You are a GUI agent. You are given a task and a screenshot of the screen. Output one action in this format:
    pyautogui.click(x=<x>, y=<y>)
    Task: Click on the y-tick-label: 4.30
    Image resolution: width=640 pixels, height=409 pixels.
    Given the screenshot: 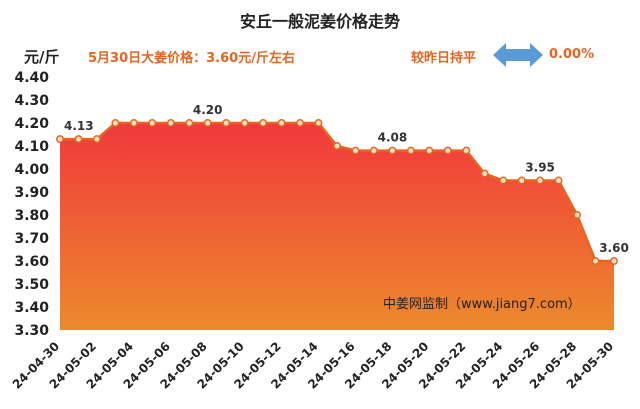 What is the action you would take?
    pyautogui.click(x=31, y=101)
    